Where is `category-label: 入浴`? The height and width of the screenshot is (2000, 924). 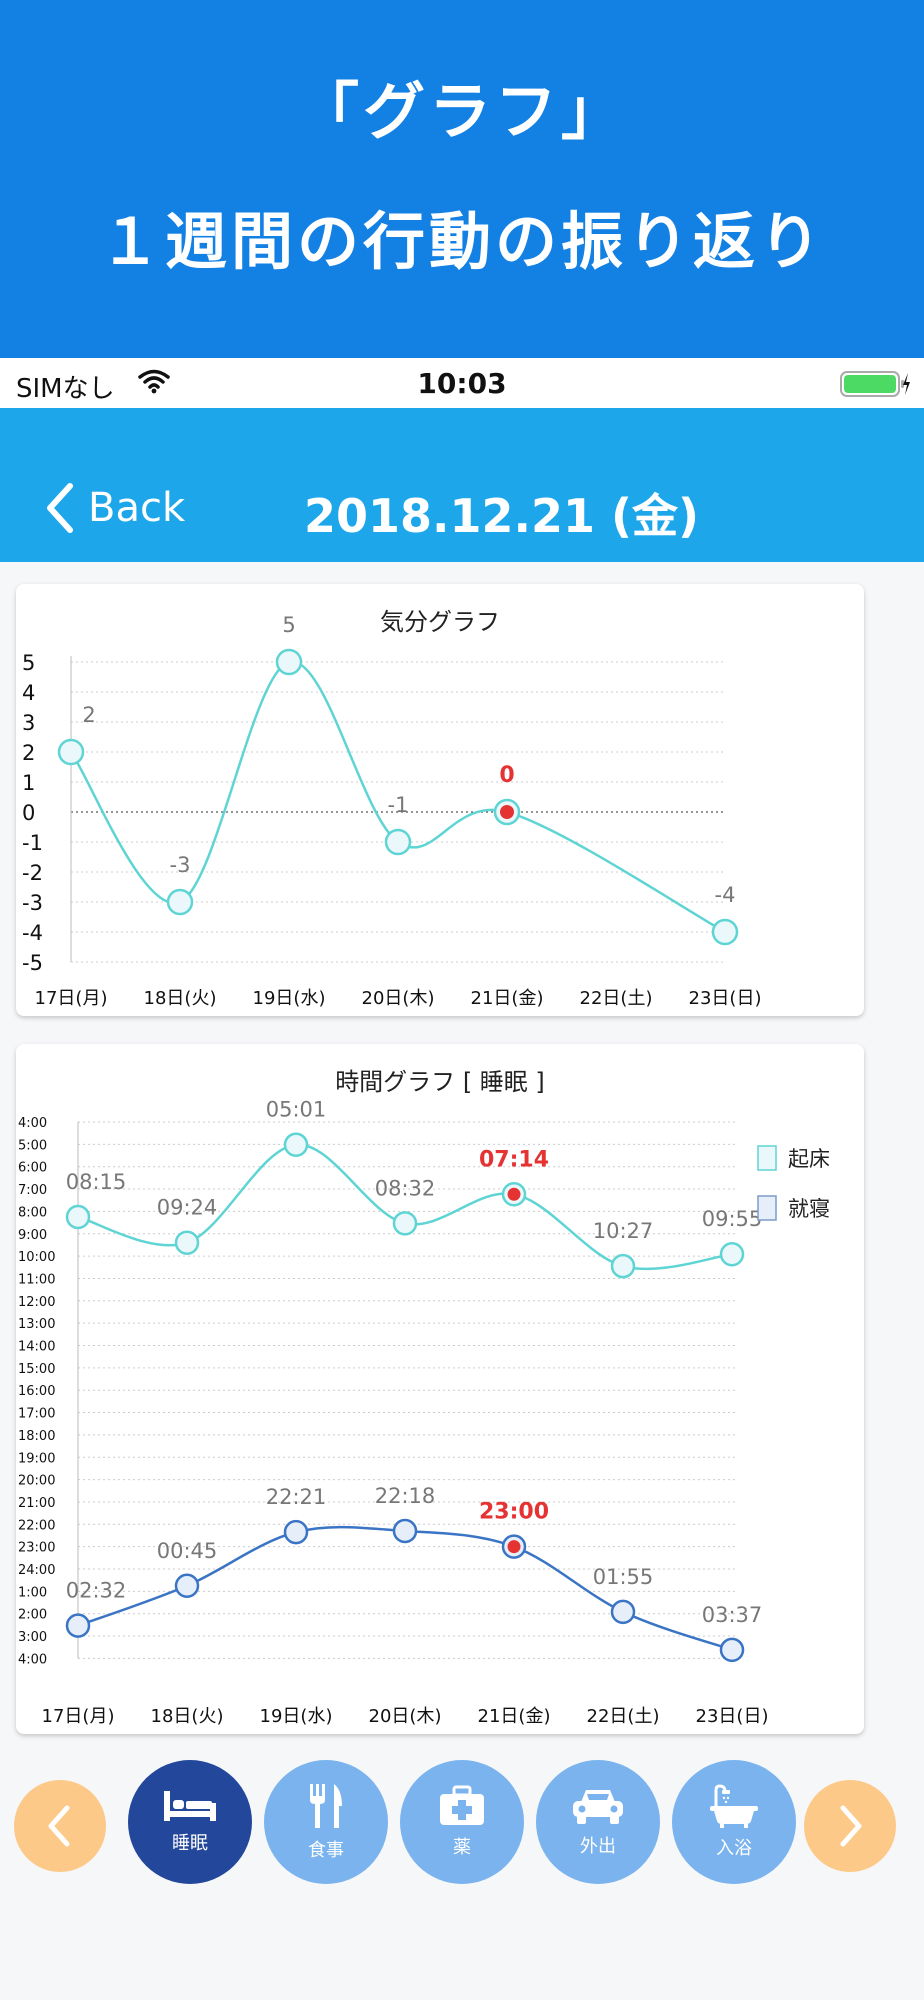 category-label: 入浴 is located at coordinates (734, 1848).